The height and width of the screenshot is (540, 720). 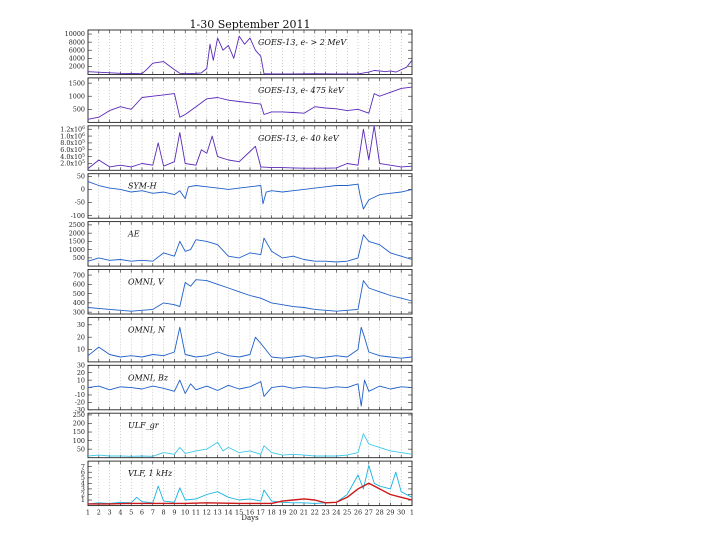 I want to click on x-tick-label: 22, so click(x=315, y=513).